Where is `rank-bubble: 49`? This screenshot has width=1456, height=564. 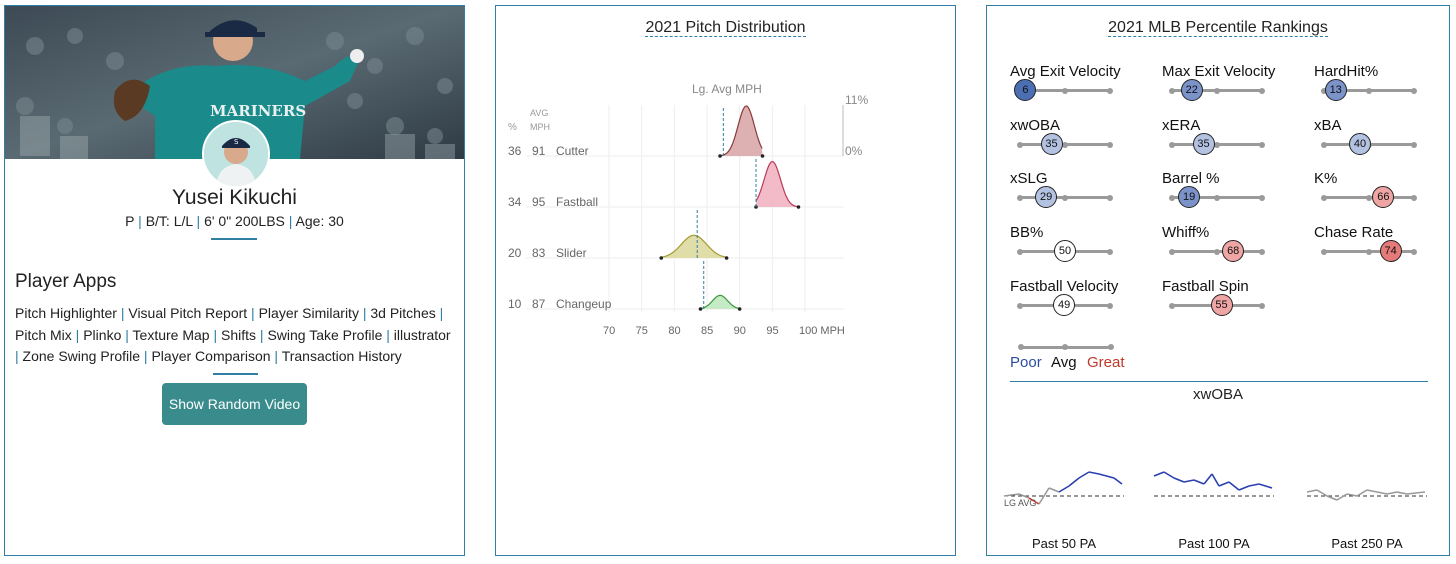 rank-bubble: 49 is located at coordinates (1064, 305).